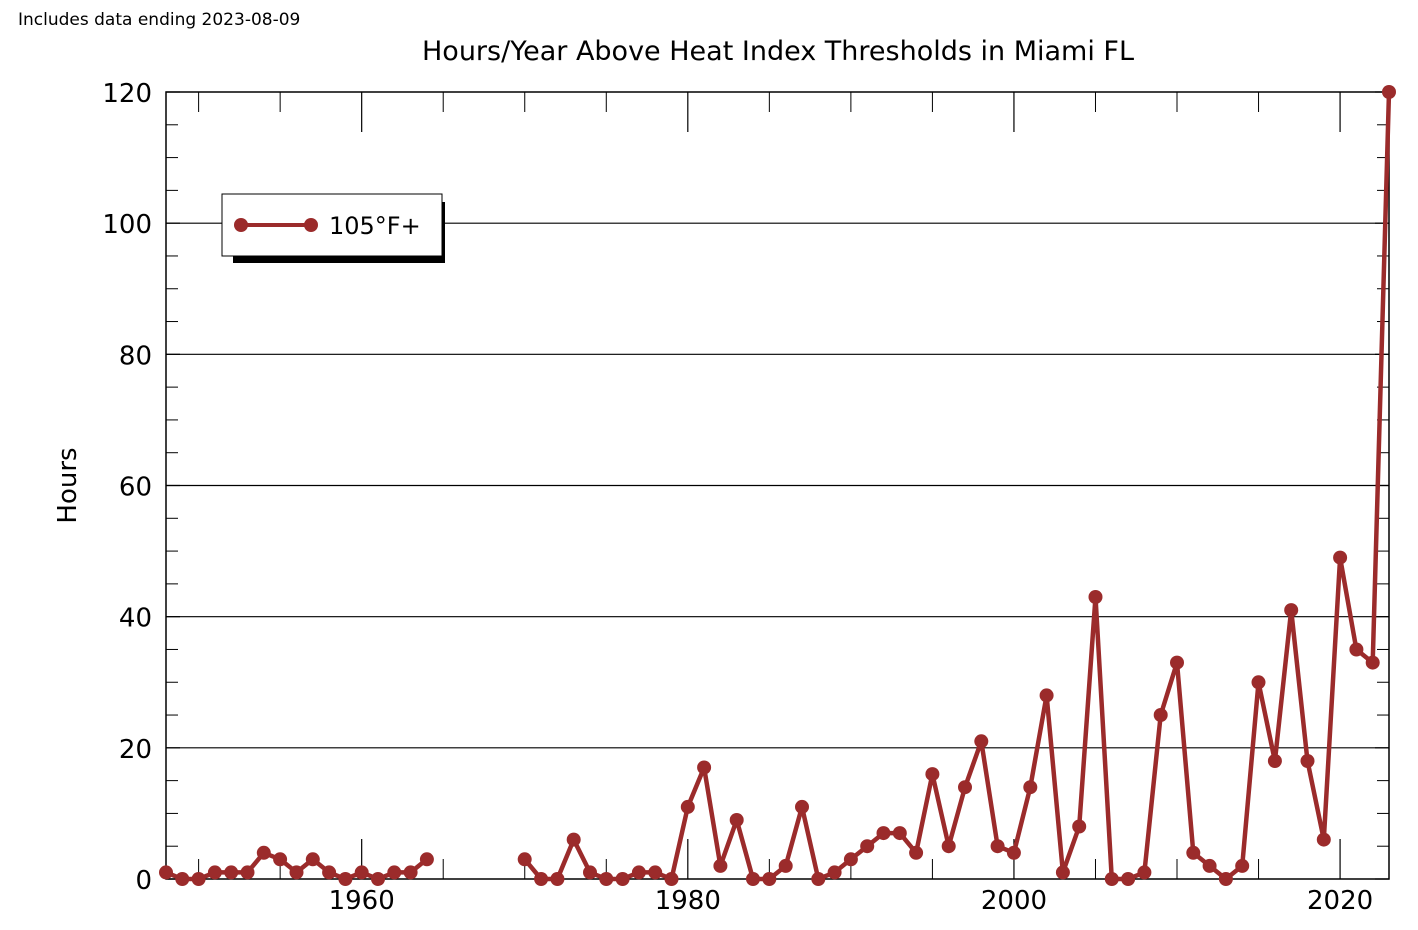 This screenshot has width=1418, height=930. What do you see at coordinates (135, 619) in the screenshot?
I see `y-tick-label: 40` at bounding box center [135, 619].